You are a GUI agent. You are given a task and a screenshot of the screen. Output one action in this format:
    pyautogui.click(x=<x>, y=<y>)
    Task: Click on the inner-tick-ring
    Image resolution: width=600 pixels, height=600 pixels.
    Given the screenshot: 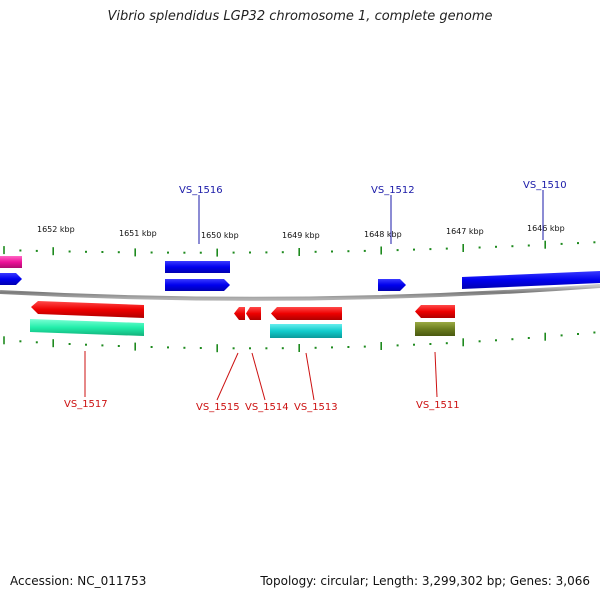 What is the action you would take?
    pyautogui.click(x=299, y=342)
    